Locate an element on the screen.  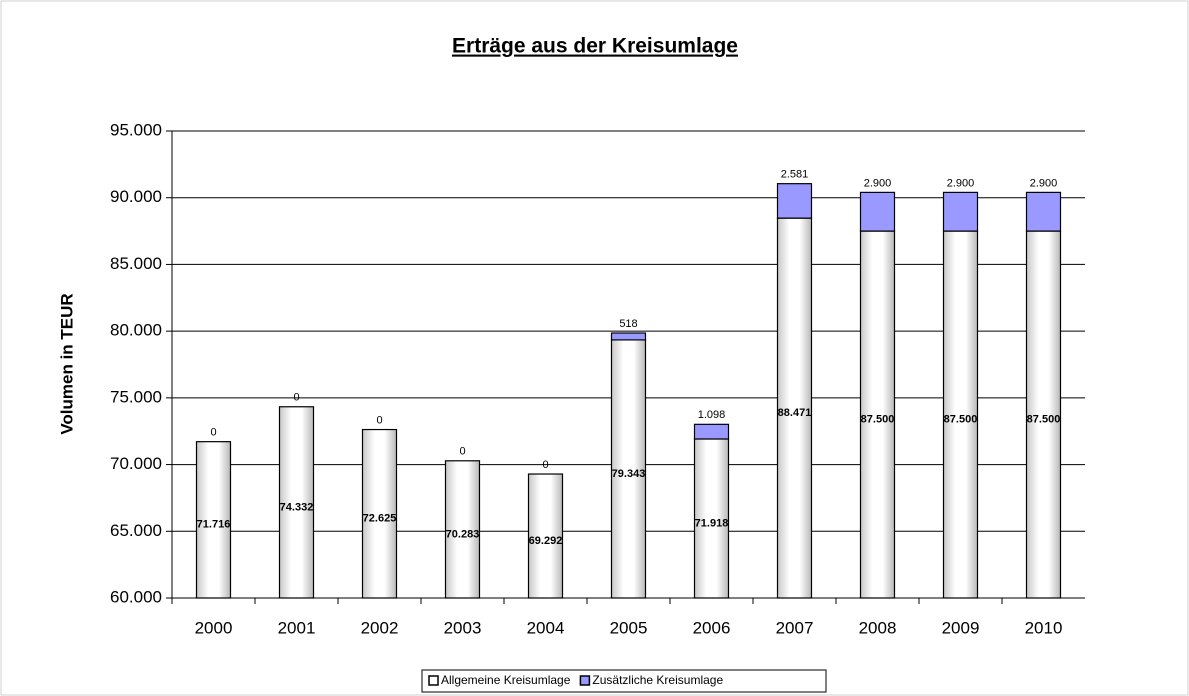
data-label: 518 is located at coordinates (628, 324).